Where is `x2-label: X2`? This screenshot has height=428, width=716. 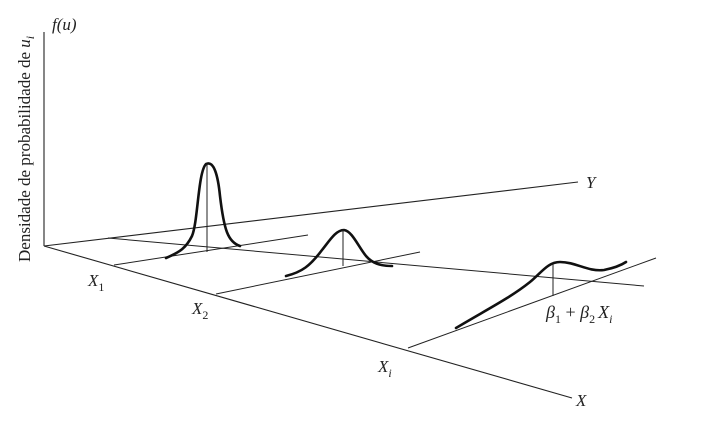 x2-label: X2 is located at coordinates (199, 310).